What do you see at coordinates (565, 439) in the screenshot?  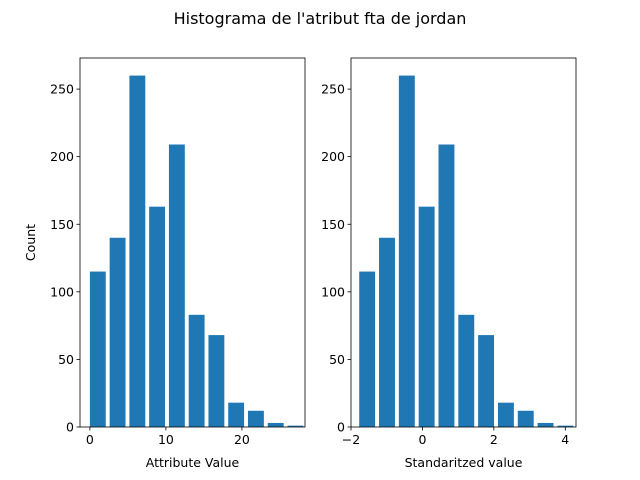 I see `x-tick-label: 4` at bounding box center [565, 439].